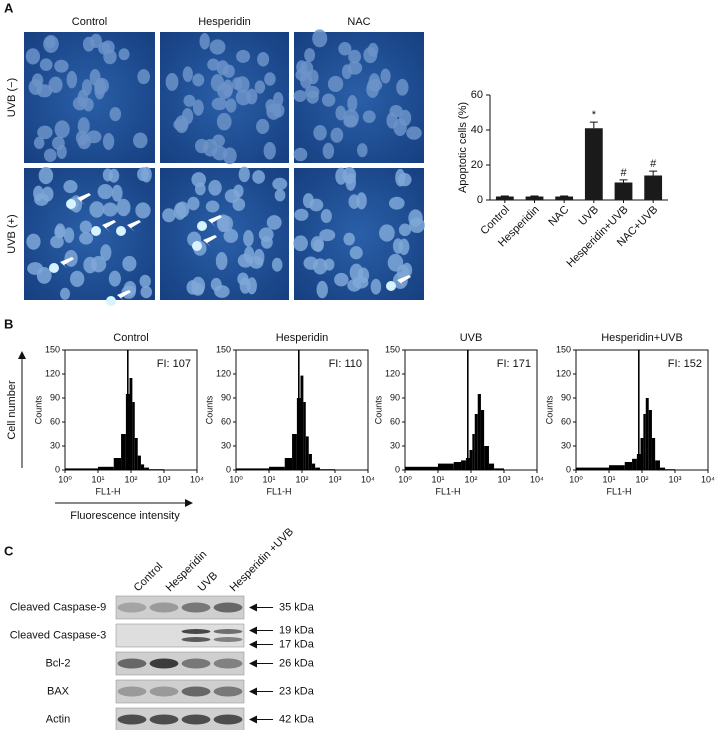  Describe the element at coordinates (297, 719) in the screenshot. I see `size-label: 42 kDa` at that location.